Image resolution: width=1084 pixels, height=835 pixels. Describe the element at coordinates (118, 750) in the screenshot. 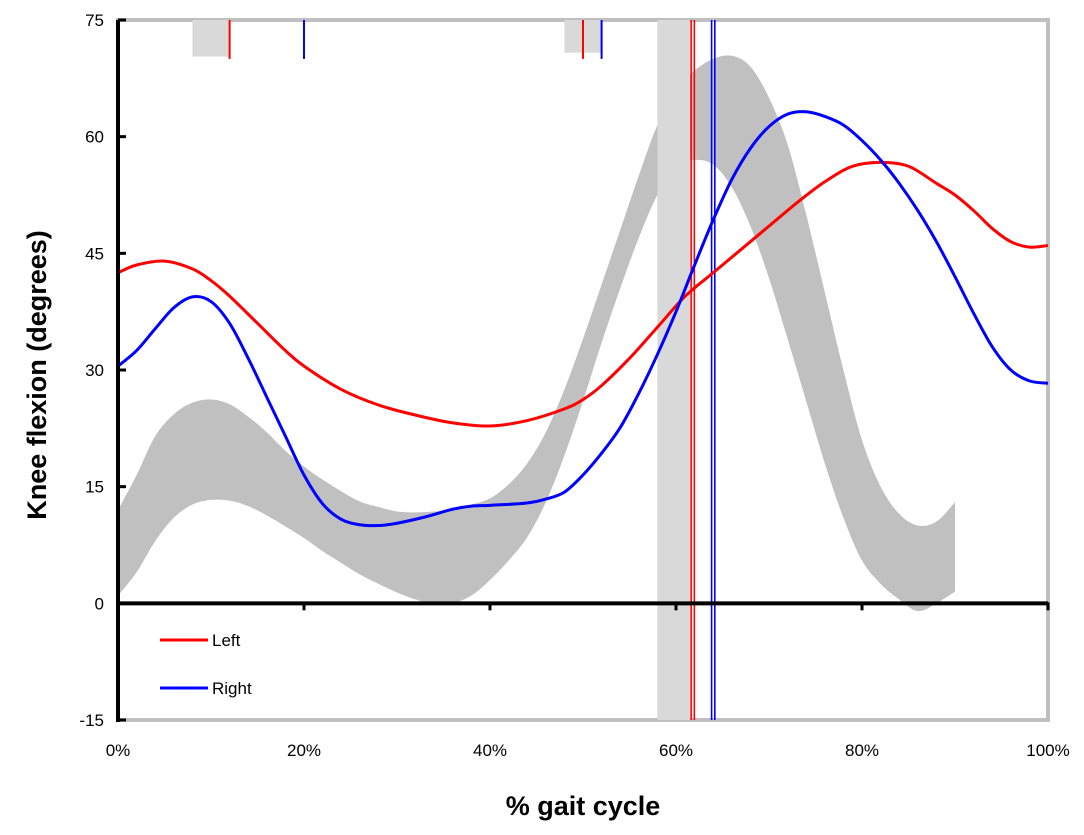

I see `x-tick-label-0: 0%` at that location.